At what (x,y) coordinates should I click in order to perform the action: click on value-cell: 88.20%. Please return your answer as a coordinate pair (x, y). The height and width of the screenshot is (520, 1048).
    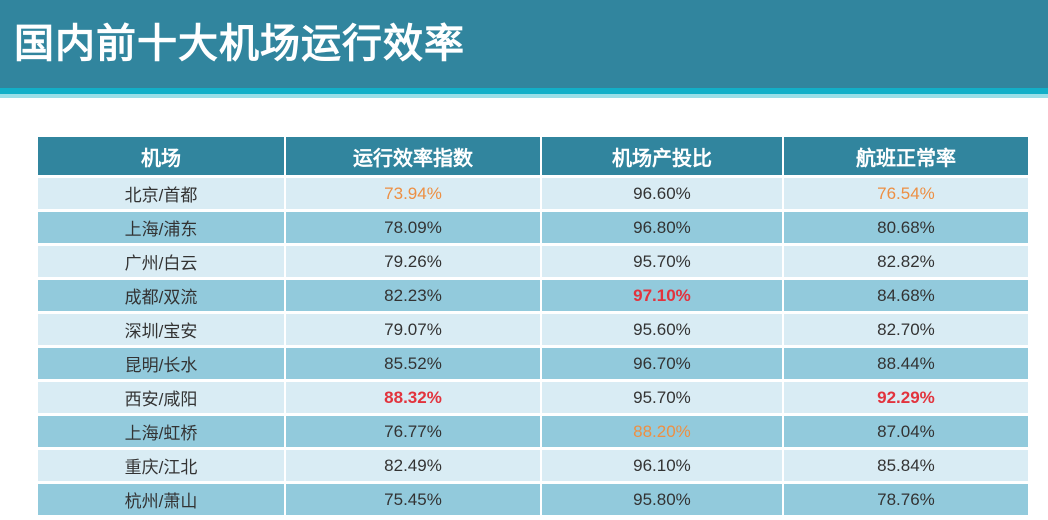
    Looking at the image, I should click on (661, 431).